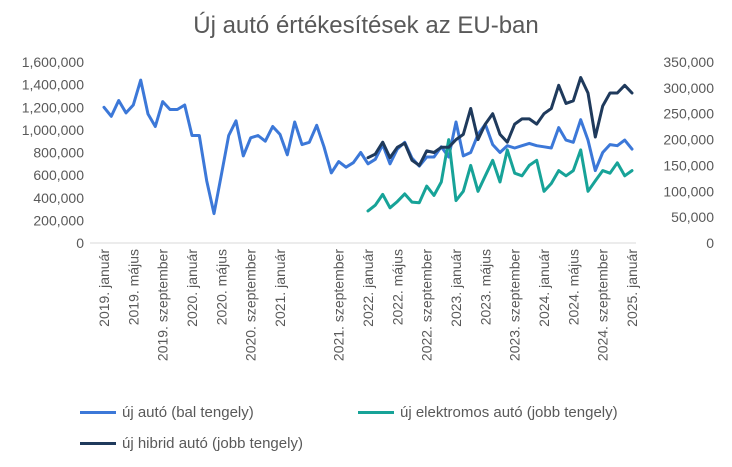 This screenshot has height=467, width=732. What do you see at coordinates (53, 130) in the screenshot?
I see `left-axis-tick-label: 1,000,000` at bounding box center [53, 130].